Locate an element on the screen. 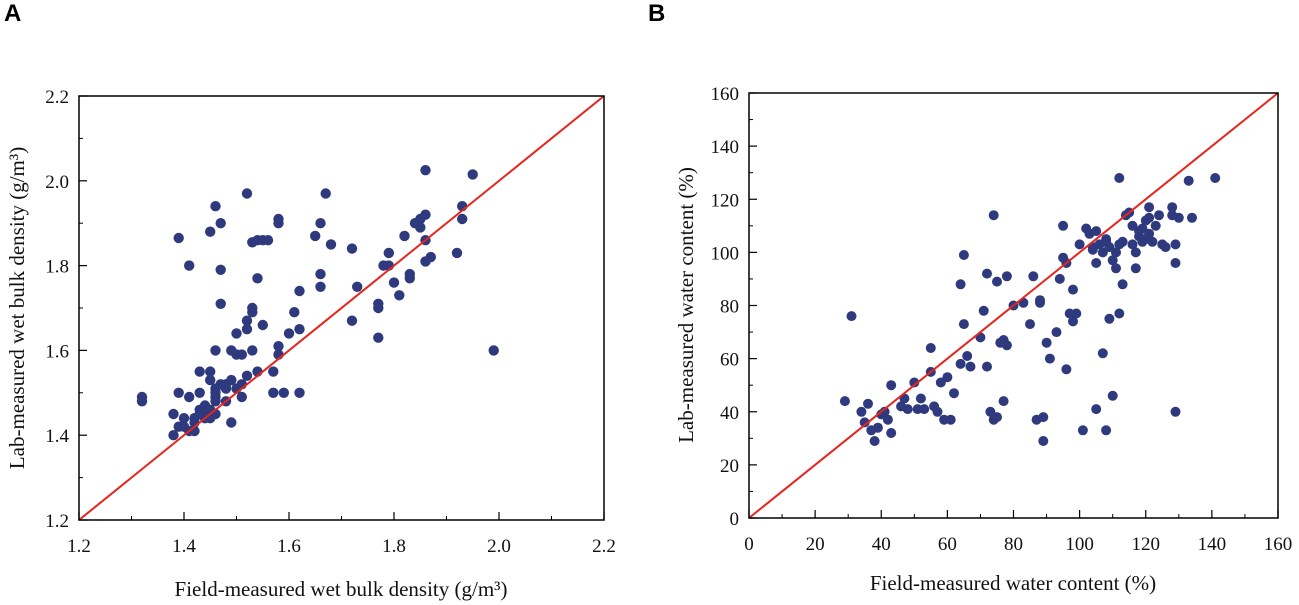  panel-label-b: B is located at coordinates (657, 13).